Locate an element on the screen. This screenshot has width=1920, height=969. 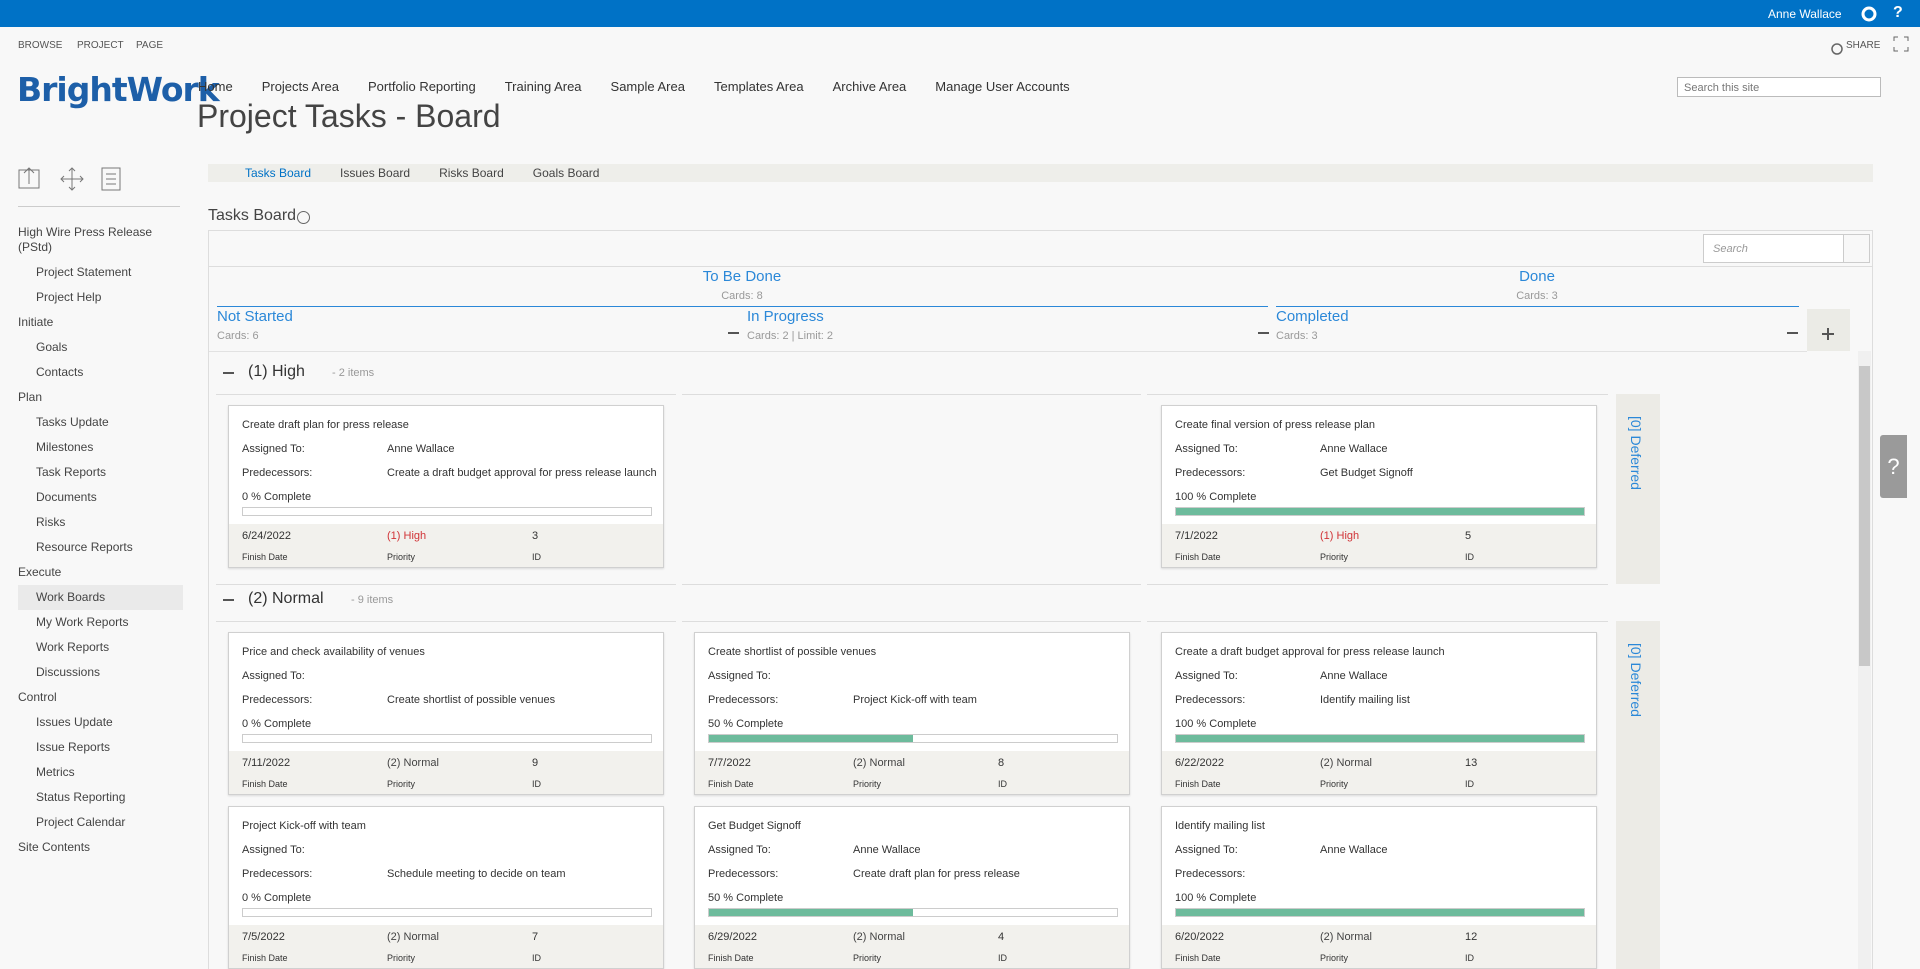
column-title: Completed is located at coordinates (1312, 316).